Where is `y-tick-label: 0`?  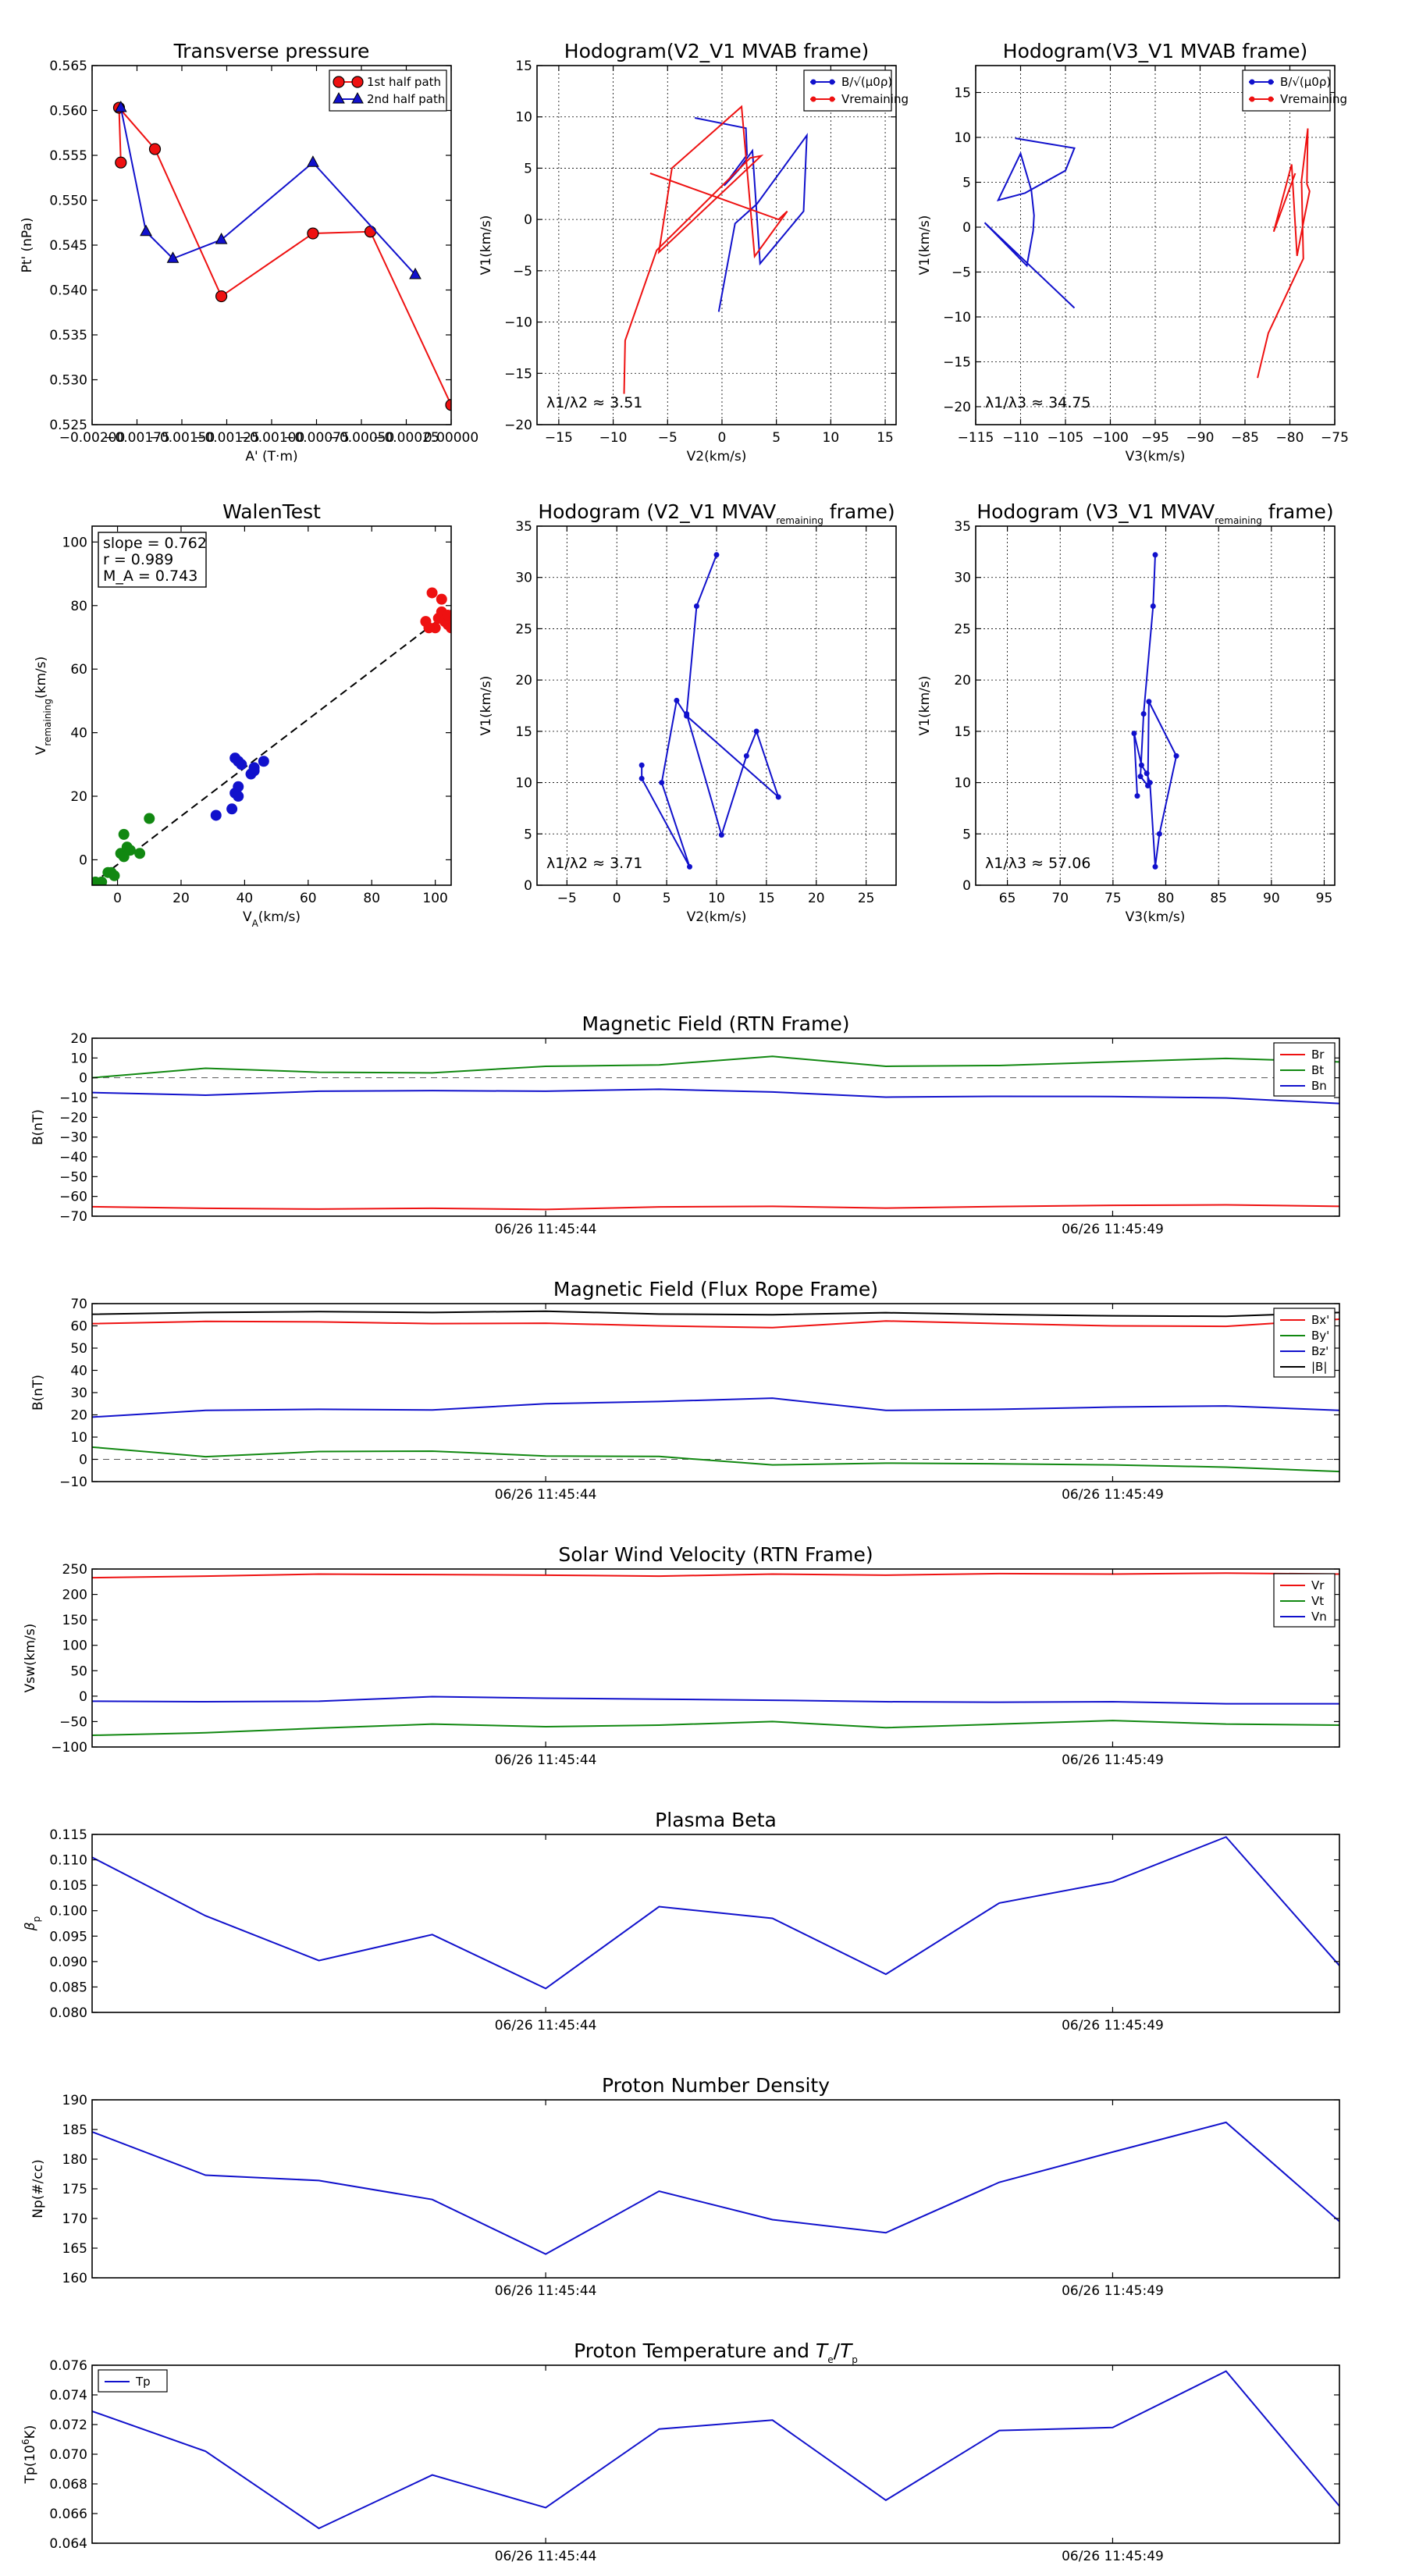 y-tick-label: 0 is located at coordinates (83, 1697).